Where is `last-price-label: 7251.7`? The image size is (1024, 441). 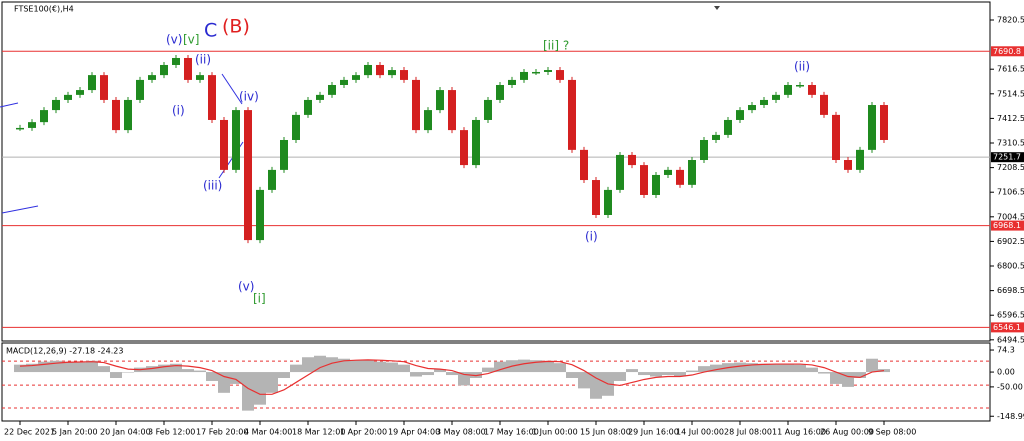
last-price-label: 7251.7 is located at coordinates (1007, 157).